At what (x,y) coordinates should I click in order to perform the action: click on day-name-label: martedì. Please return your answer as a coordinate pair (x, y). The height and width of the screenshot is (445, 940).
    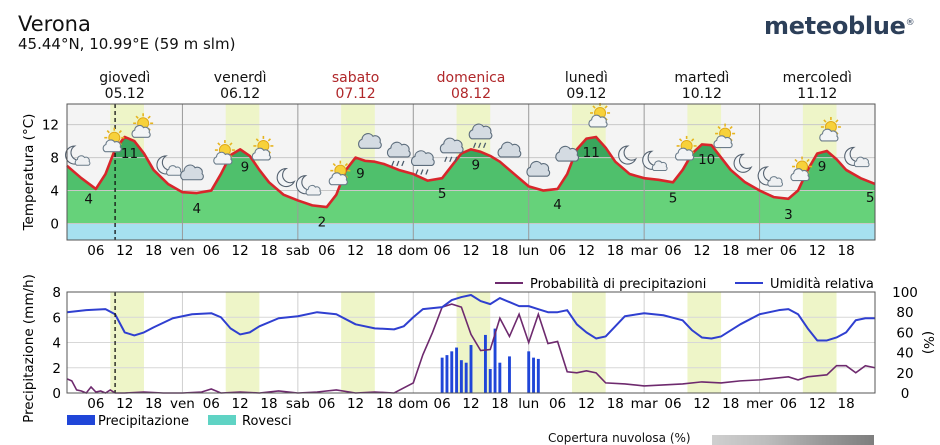
    Looking at the image, I should click on (701, 78).